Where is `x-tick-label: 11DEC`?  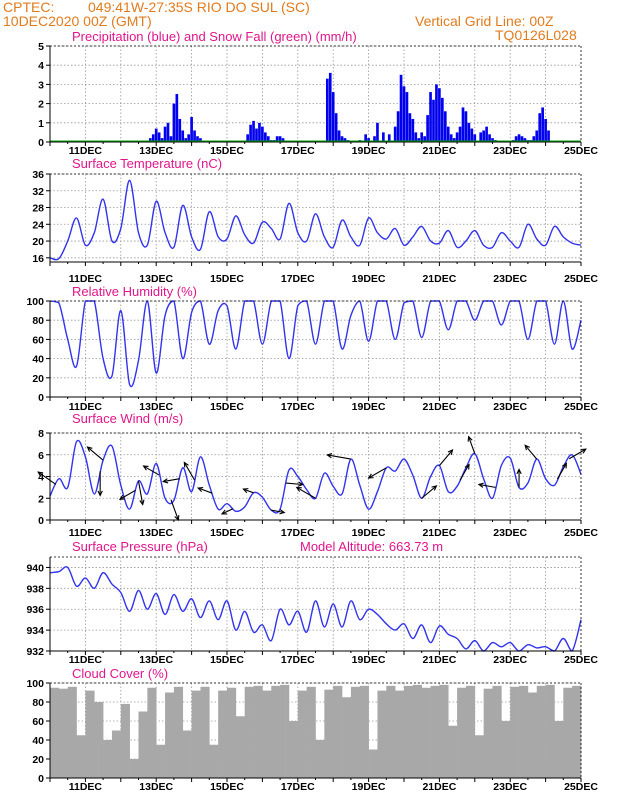
x-tick-label: 11DEC is located at coordinates (86, 787).